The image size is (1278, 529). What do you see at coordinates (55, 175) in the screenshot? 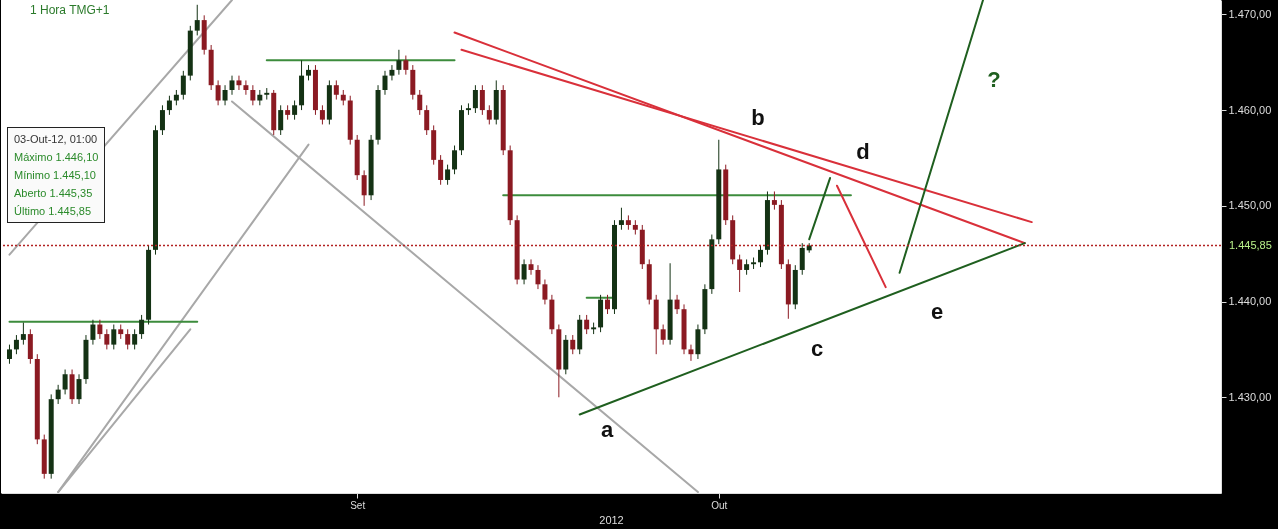
I see `annotation: Mínimo 1.445,10` at bounding box center [55, 175].